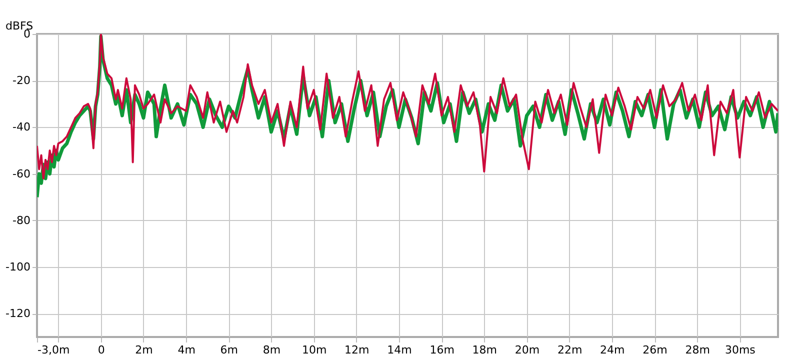 This screenshot has height=360, width=800. Describe the element at coordinates (229, 350) in the screenshot. I see `x-tick-label: 6m` at that location.